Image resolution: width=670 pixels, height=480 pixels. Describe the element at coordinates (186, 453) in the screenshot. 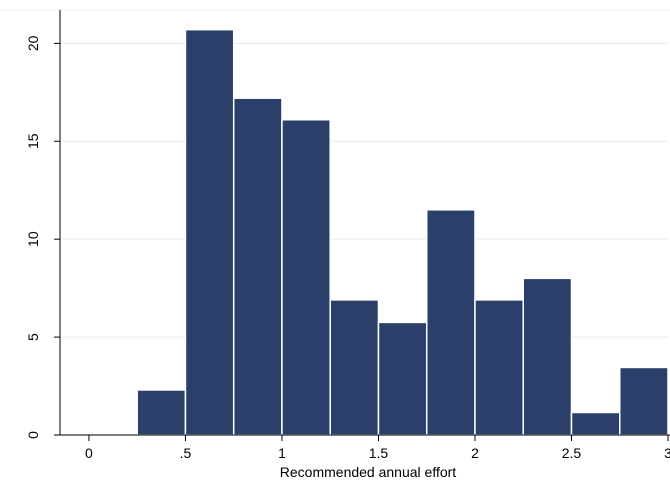

I see `x-tick-label-1: .5` at that location.